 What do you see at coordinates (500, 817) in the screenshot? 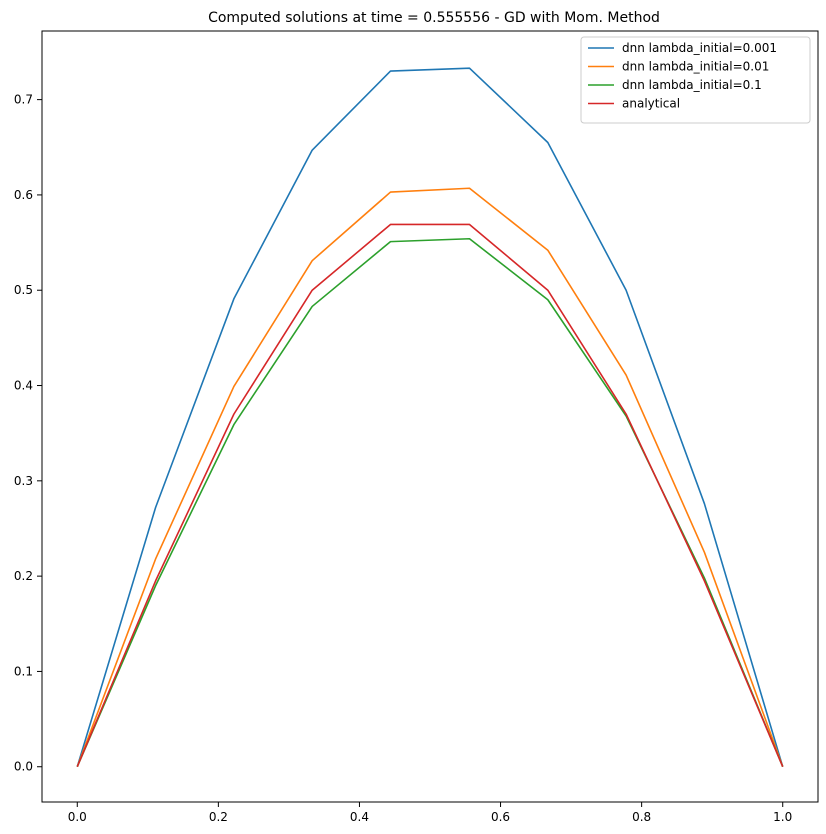
I see `x-tick-label: 0.6` at bounding box center [500, 817].